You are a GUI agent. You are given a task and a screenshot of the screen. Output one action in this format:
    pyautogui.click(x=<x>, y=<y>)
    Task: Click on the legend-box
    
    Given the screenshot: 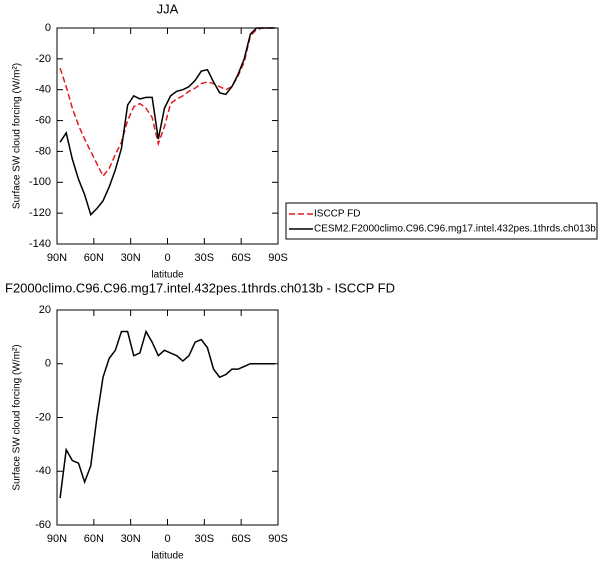 What is the action you would take?
    pyautogui.click(x=441, y=221)
    